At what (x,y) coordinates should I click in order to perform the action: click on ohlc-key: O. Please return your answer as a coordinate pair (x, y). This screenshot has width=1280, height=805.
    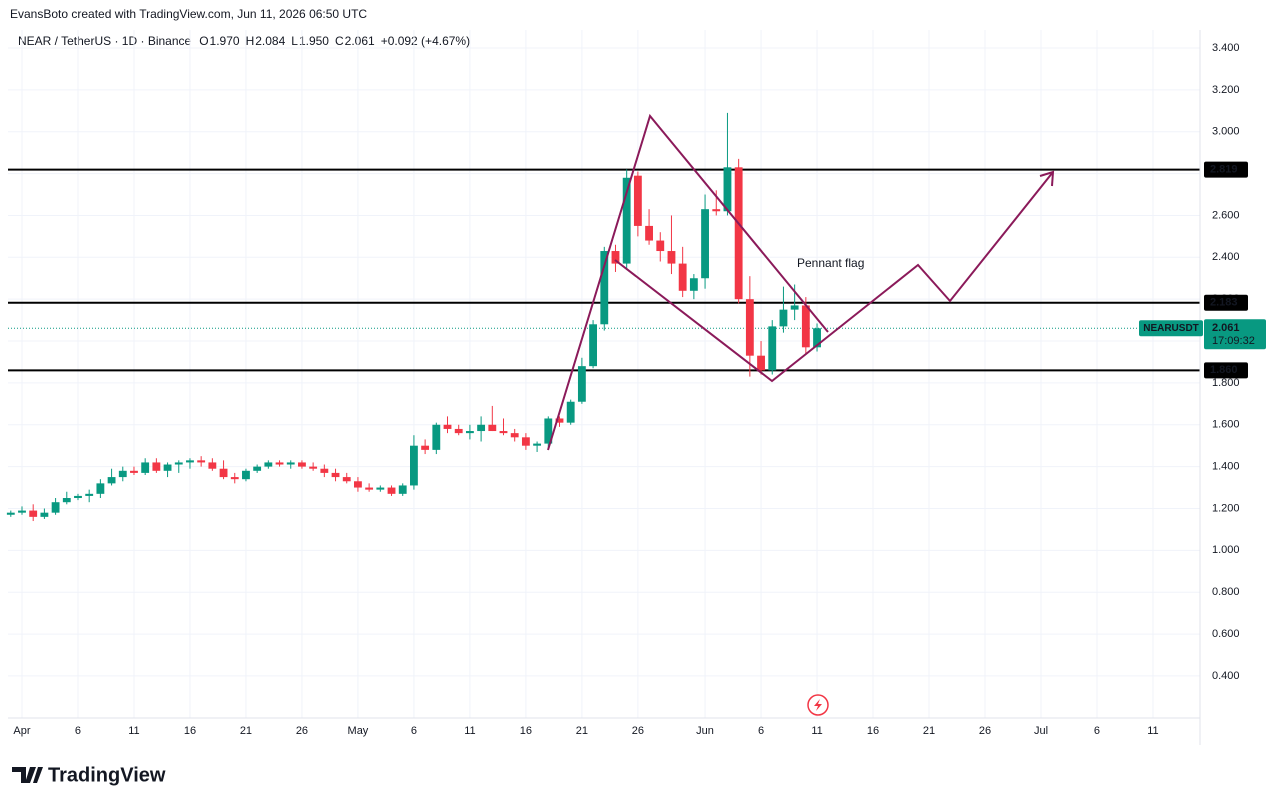
    Looking at the image, I should click on (203, 41).